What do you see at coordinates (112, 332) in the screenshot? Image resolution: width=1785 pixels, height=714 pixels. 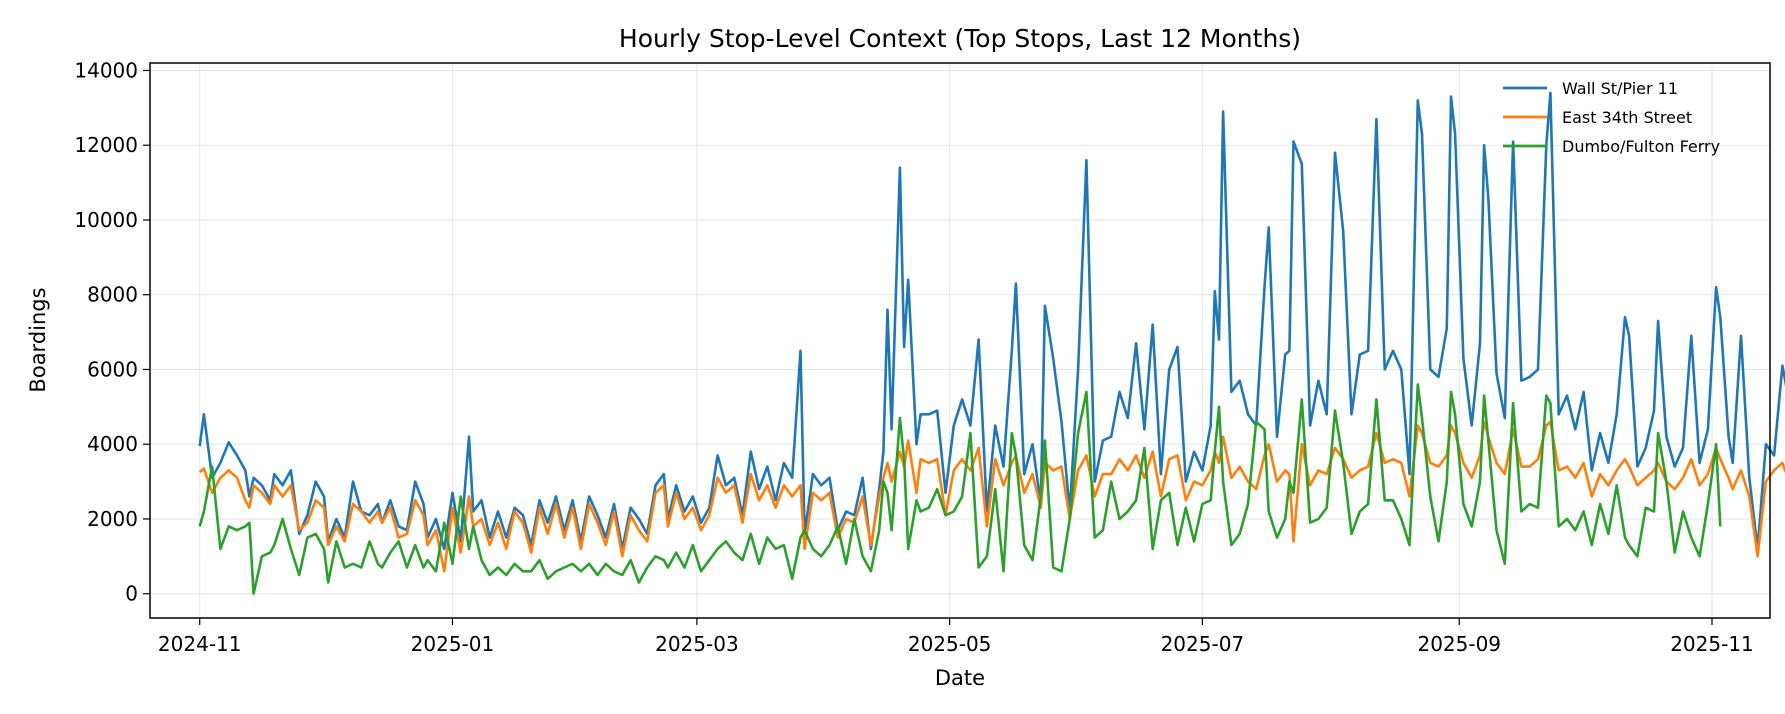 I see `y-axis: 0 2000 4000 6000 8000 10000 12000 14000` at bounding box center [112, 332].